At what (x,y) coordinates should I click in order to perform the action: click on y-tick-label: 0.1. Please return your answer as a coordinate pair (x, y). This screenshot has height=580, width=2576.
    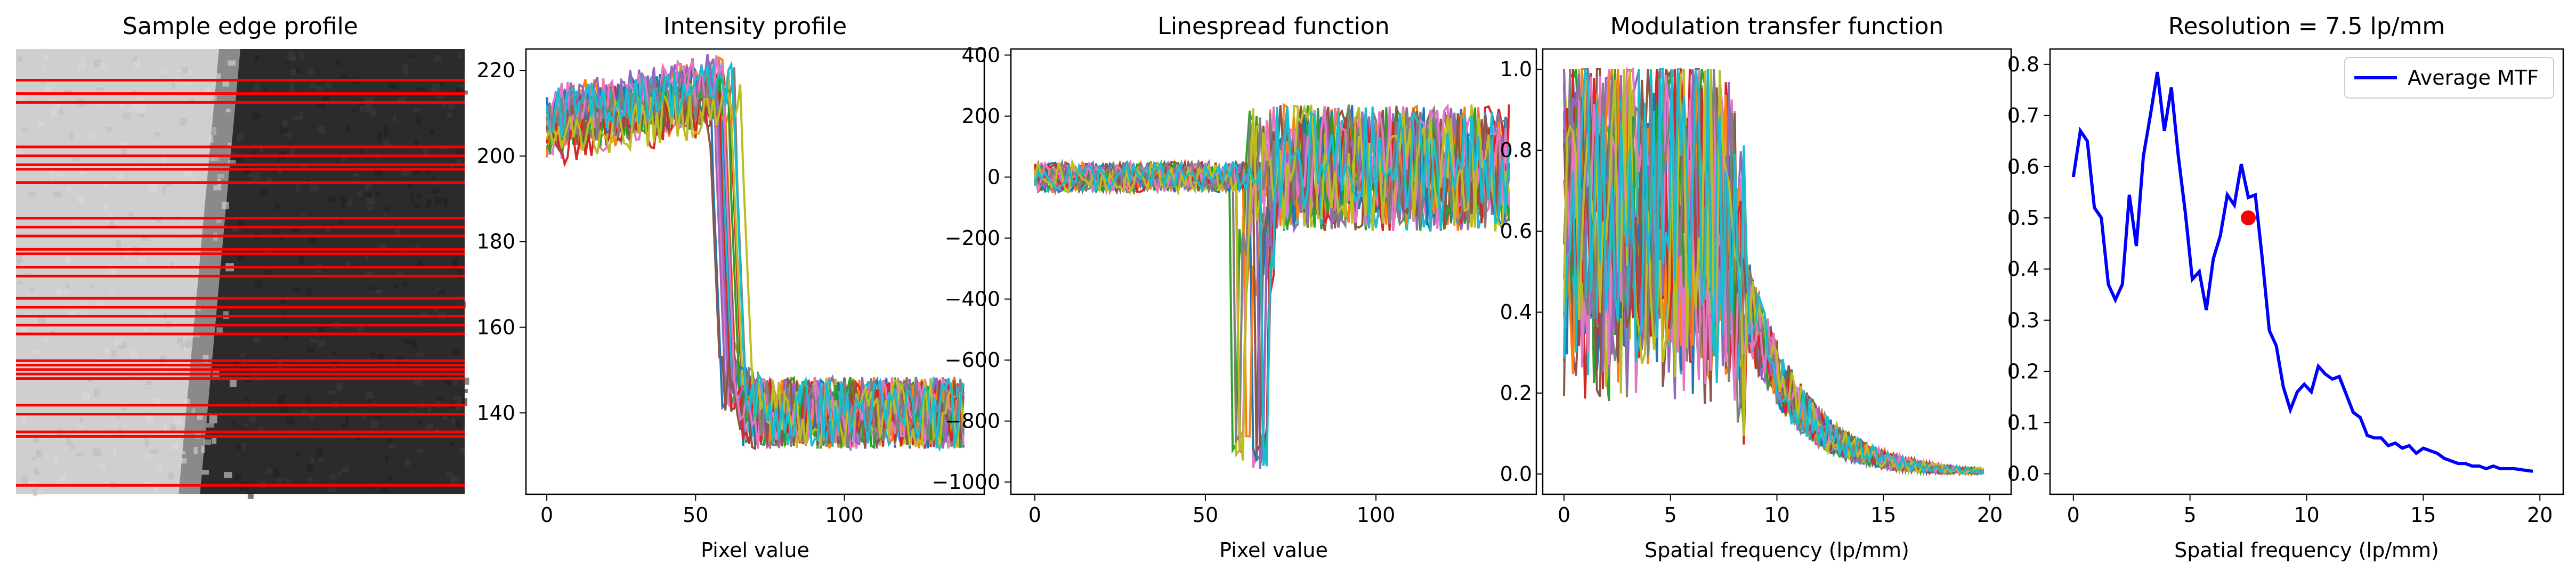
    Looking at the image, I should click on (2023, 422).